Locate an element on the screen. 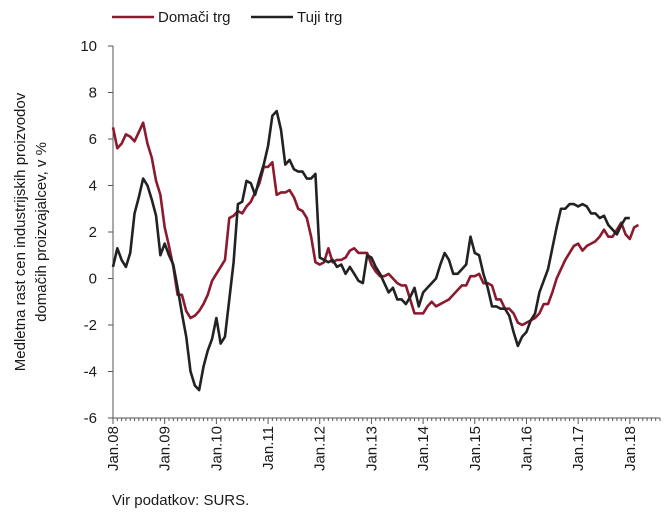 This screenshot has width=669, height=521. y-tick-label: 6 is located at coordinates (93, 139).